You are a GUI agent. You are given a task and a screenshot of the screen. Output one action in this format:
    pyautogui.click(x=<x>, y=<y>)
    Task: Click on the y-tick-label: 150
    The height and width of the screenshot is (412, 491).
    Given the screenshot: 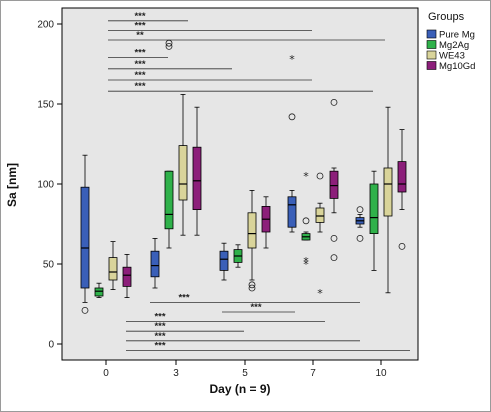 What is the action you would take?
    pyautogui.click(x=45, y=105)
    